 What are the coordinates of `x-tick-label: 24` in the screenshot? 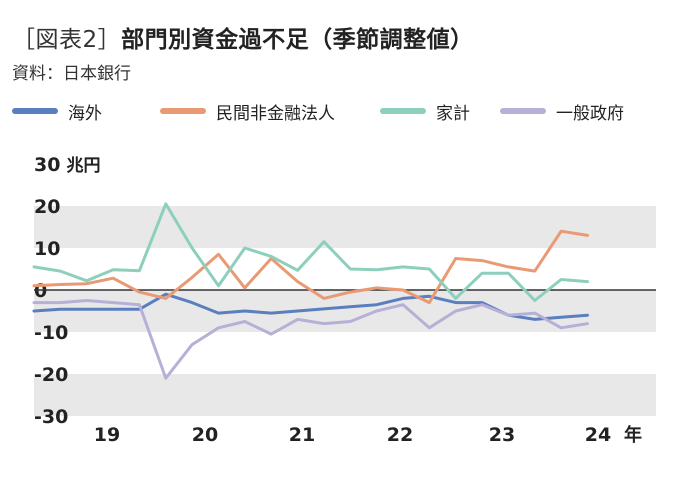 It's located at (598, 435).